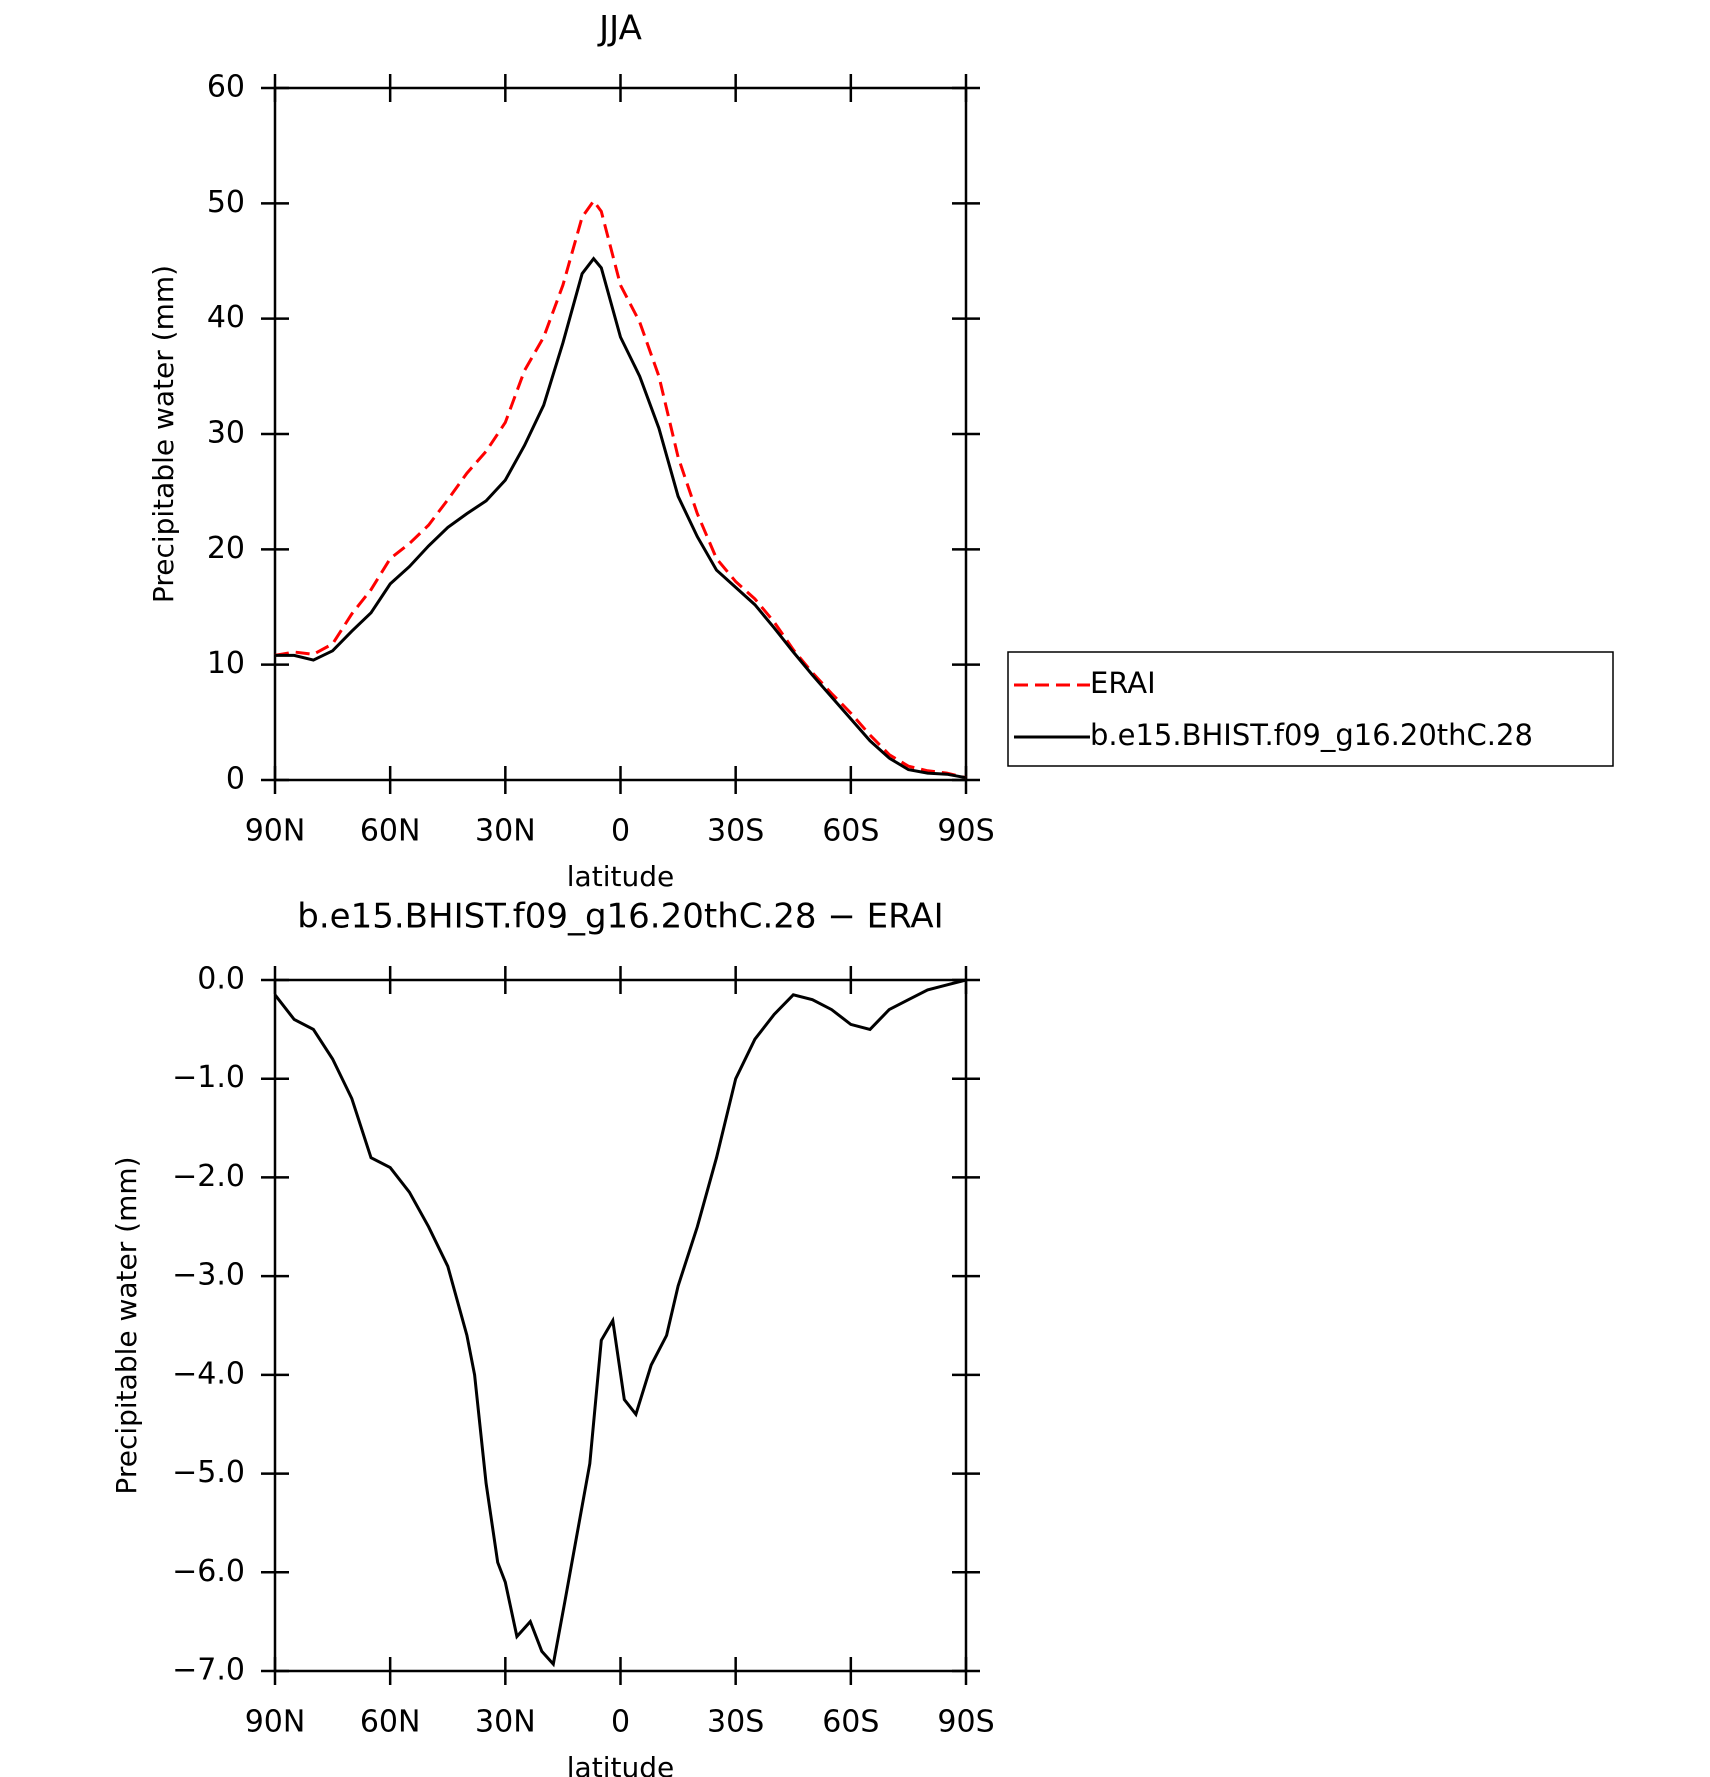 The width and height of the screenshot is (1710, 1777). What do you see at coordinates (208, 1077) in the screenshot?
I see `y-tick-label: −1.0` at bounding box center [208, 1077].